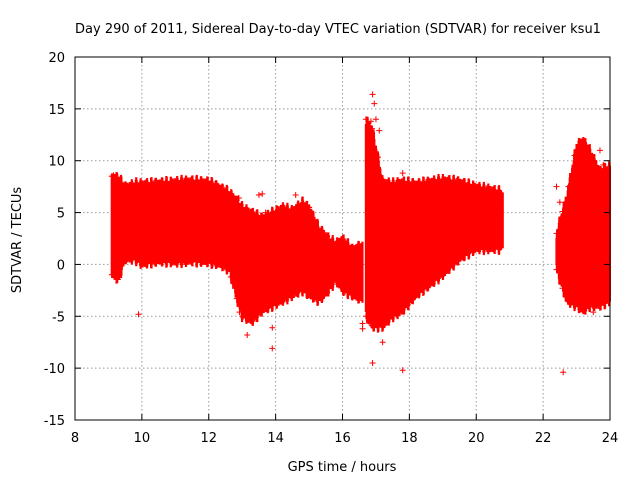  Describe the element at coordinates (61, 265) in the screenshot. I see `y-tick-label: 0` at that location.